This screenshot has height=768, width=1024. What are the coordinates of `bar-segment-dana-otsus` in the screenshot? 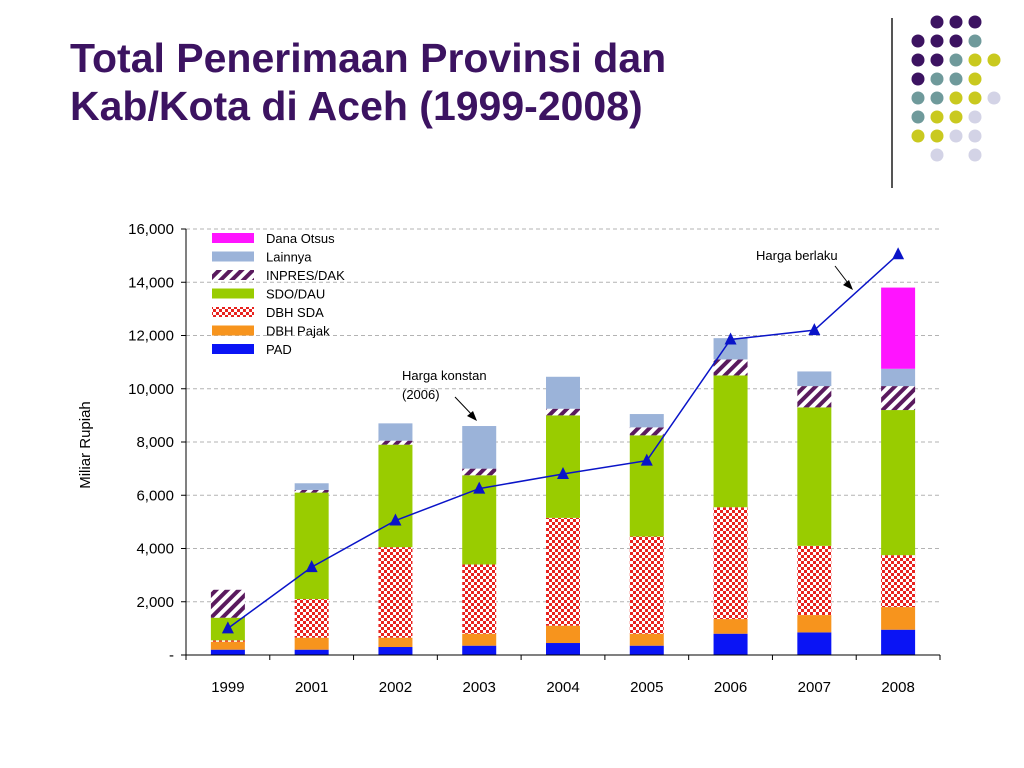 It's located at (898, 328).